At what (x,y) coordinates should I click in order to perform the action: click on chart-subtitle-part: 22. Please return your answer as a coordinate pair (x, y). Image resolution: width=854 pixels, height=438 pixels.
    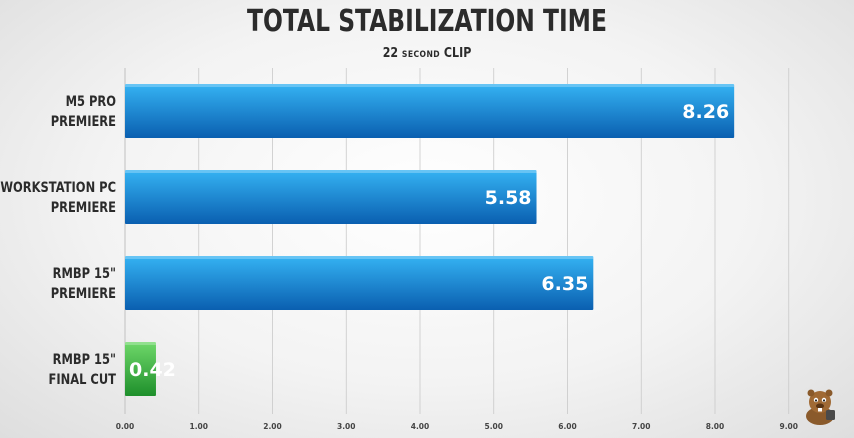
    Looking at the image, I should click on (392, 53).